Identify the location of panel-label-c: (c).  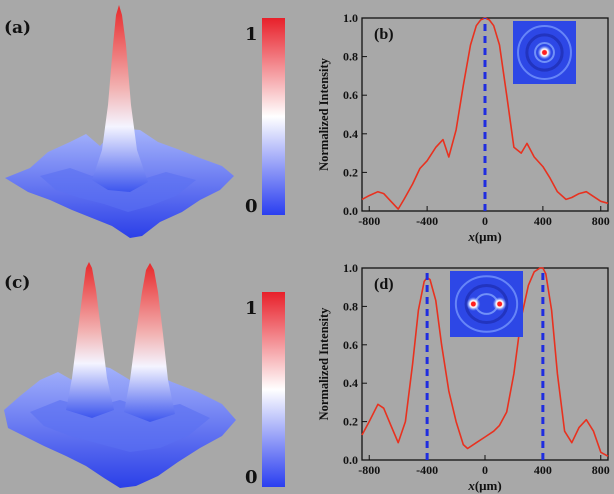
(17, 283).